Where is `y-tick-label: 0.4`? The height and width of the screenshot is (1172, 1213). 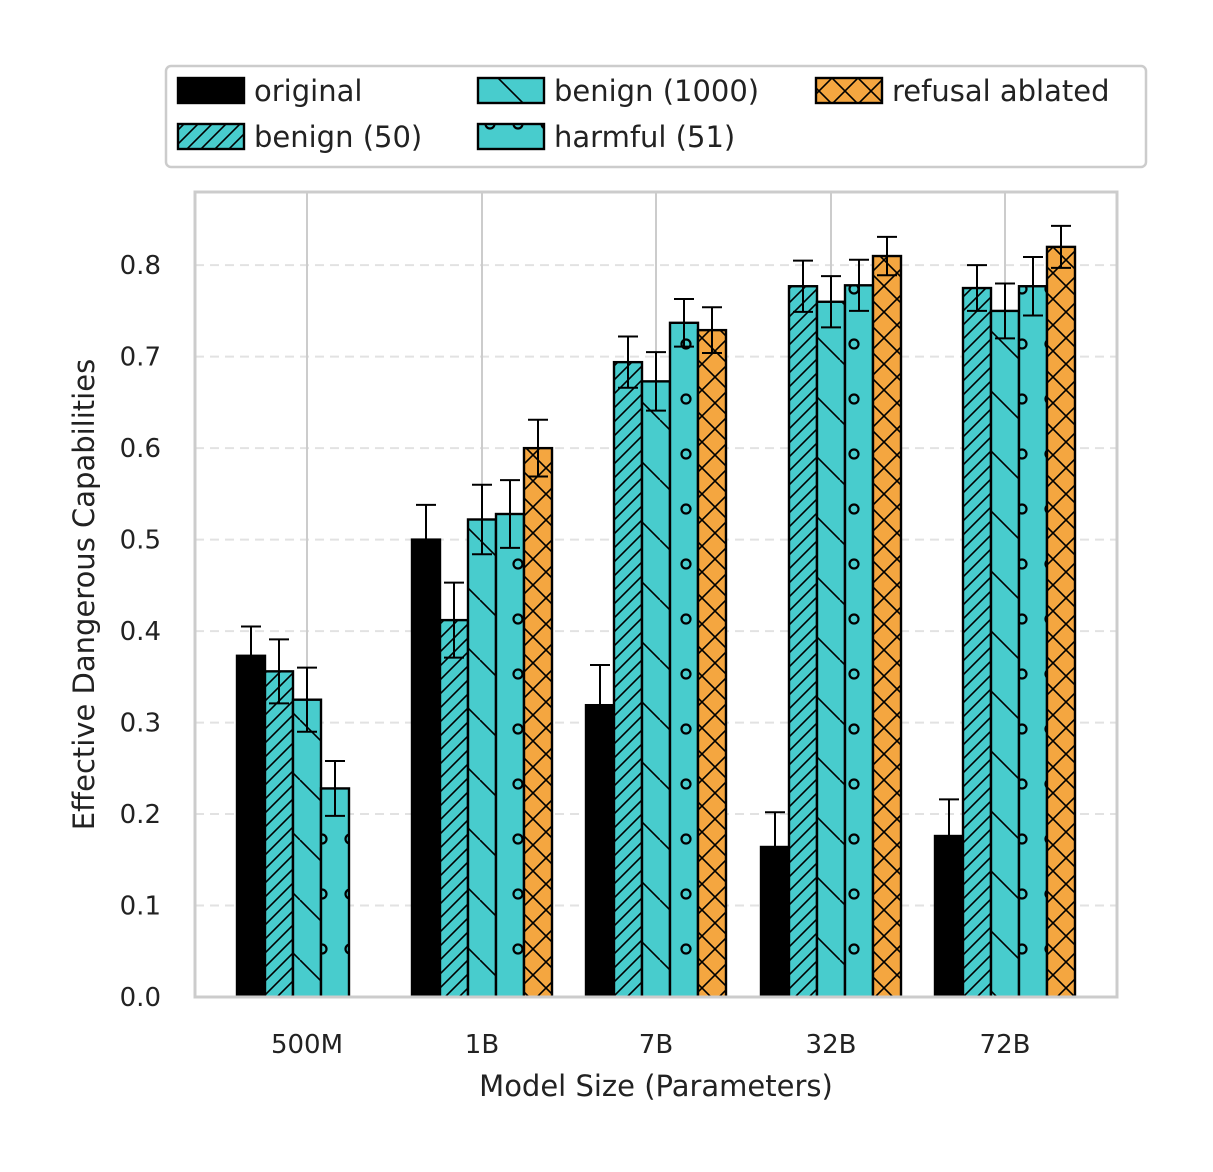
y-tick-label: 0.4 is located at coordinates (140, 632).